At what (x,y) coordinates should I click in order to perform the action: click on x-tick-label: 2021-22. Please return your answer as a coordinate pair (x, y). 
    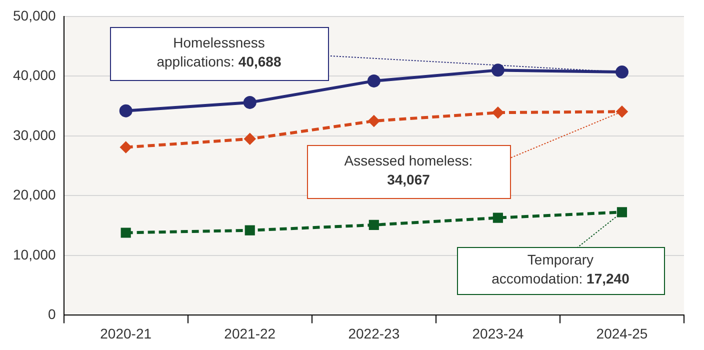
    Looking at the image, I should click on (250, 333).